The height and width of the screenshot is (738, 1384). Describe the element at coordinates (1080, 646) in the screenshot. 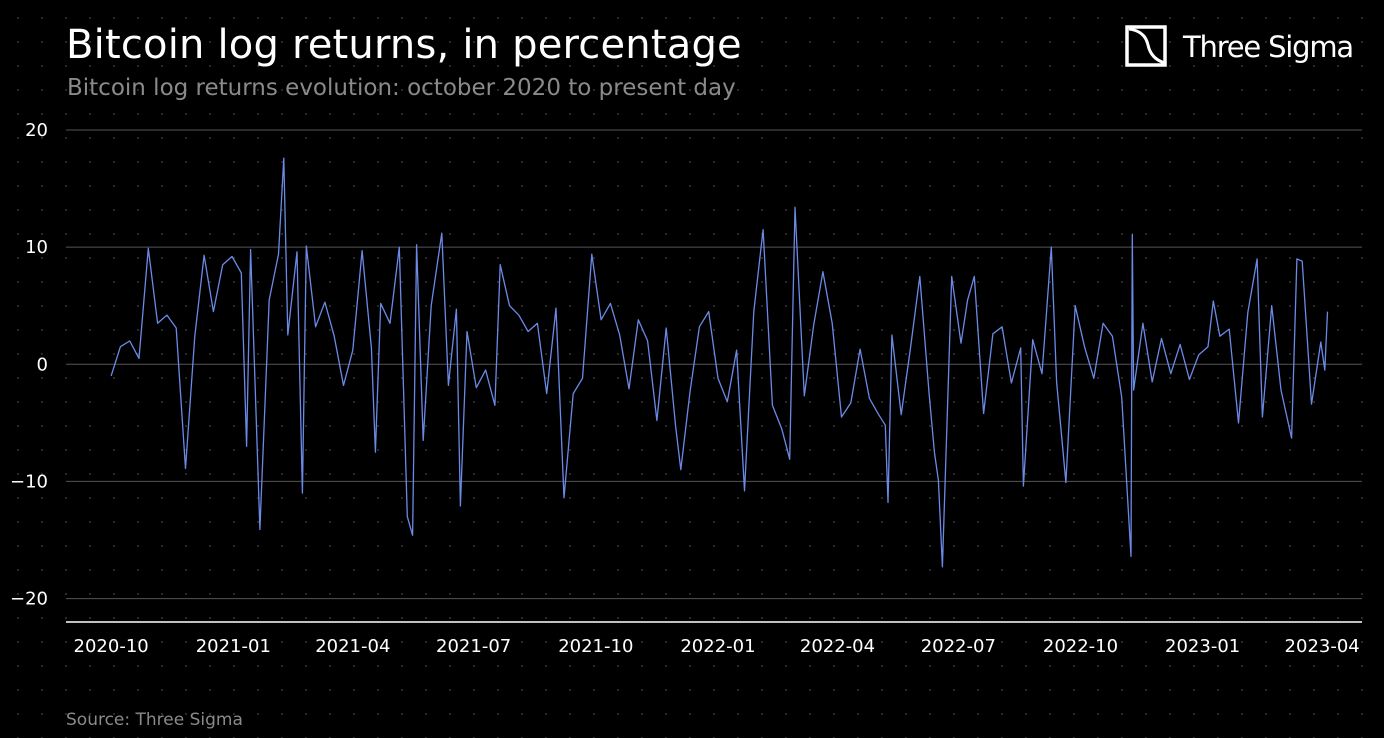

I see `x-tick-label: 2022-10` at that location.